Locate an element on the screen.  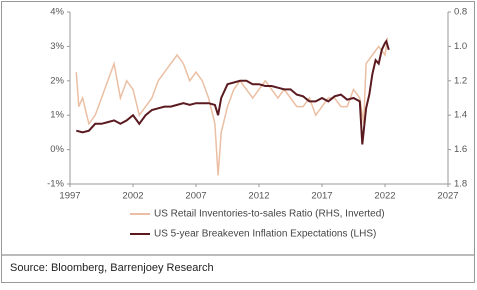
x-tick-label: 2012 is located at coordinates (258, 196).